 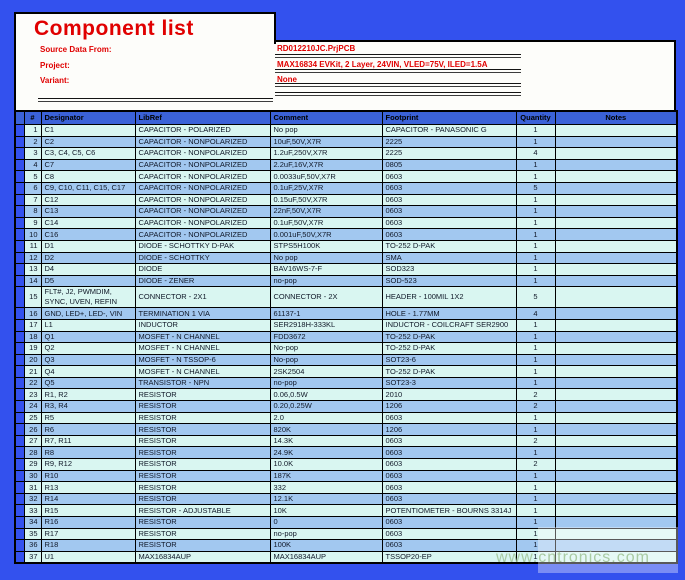 What do you see at coordinates (88, 281) in the screenshot?
I see `cell-designator: D5` at bounding box center [88, 281].